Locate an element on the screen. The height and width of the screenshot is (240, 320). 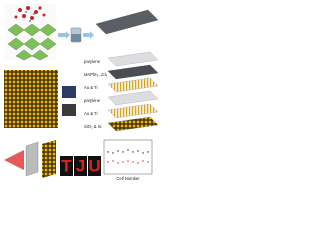
layer-label: MAPbI₃₋ₓClₓ is located at coordinates (96, 74).